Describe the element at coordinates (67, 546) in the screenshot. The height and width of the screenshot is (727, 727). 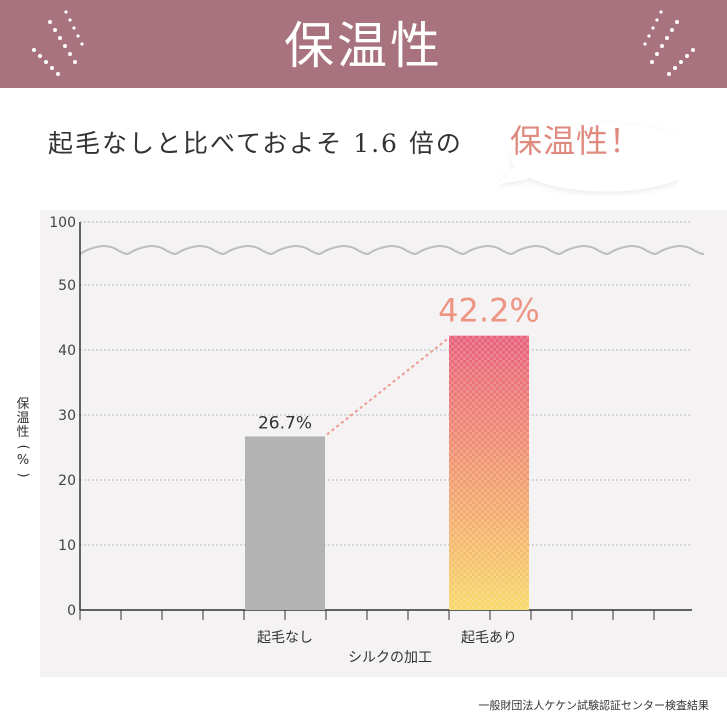
I see `y-tick-label: 10` at that location.